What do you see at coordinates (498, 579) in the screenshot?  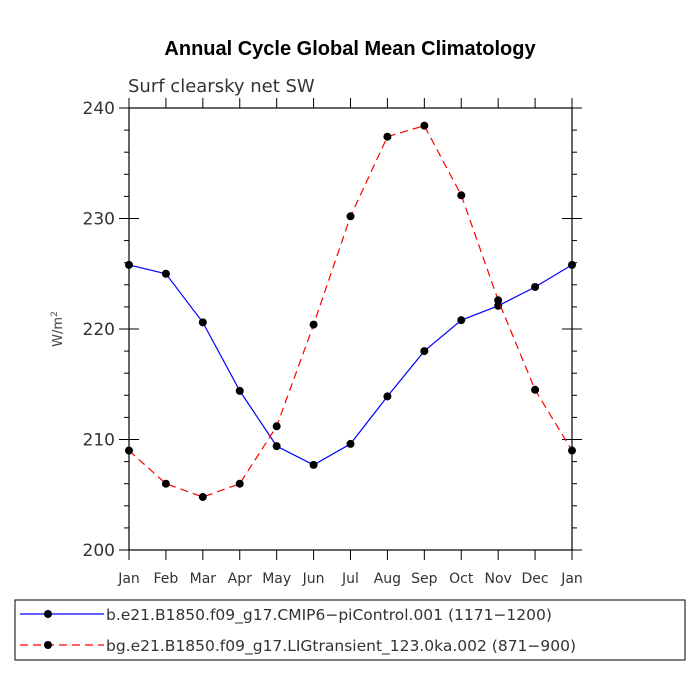 I see `x-tick-label: Nov` at bounding box center [498, 579].